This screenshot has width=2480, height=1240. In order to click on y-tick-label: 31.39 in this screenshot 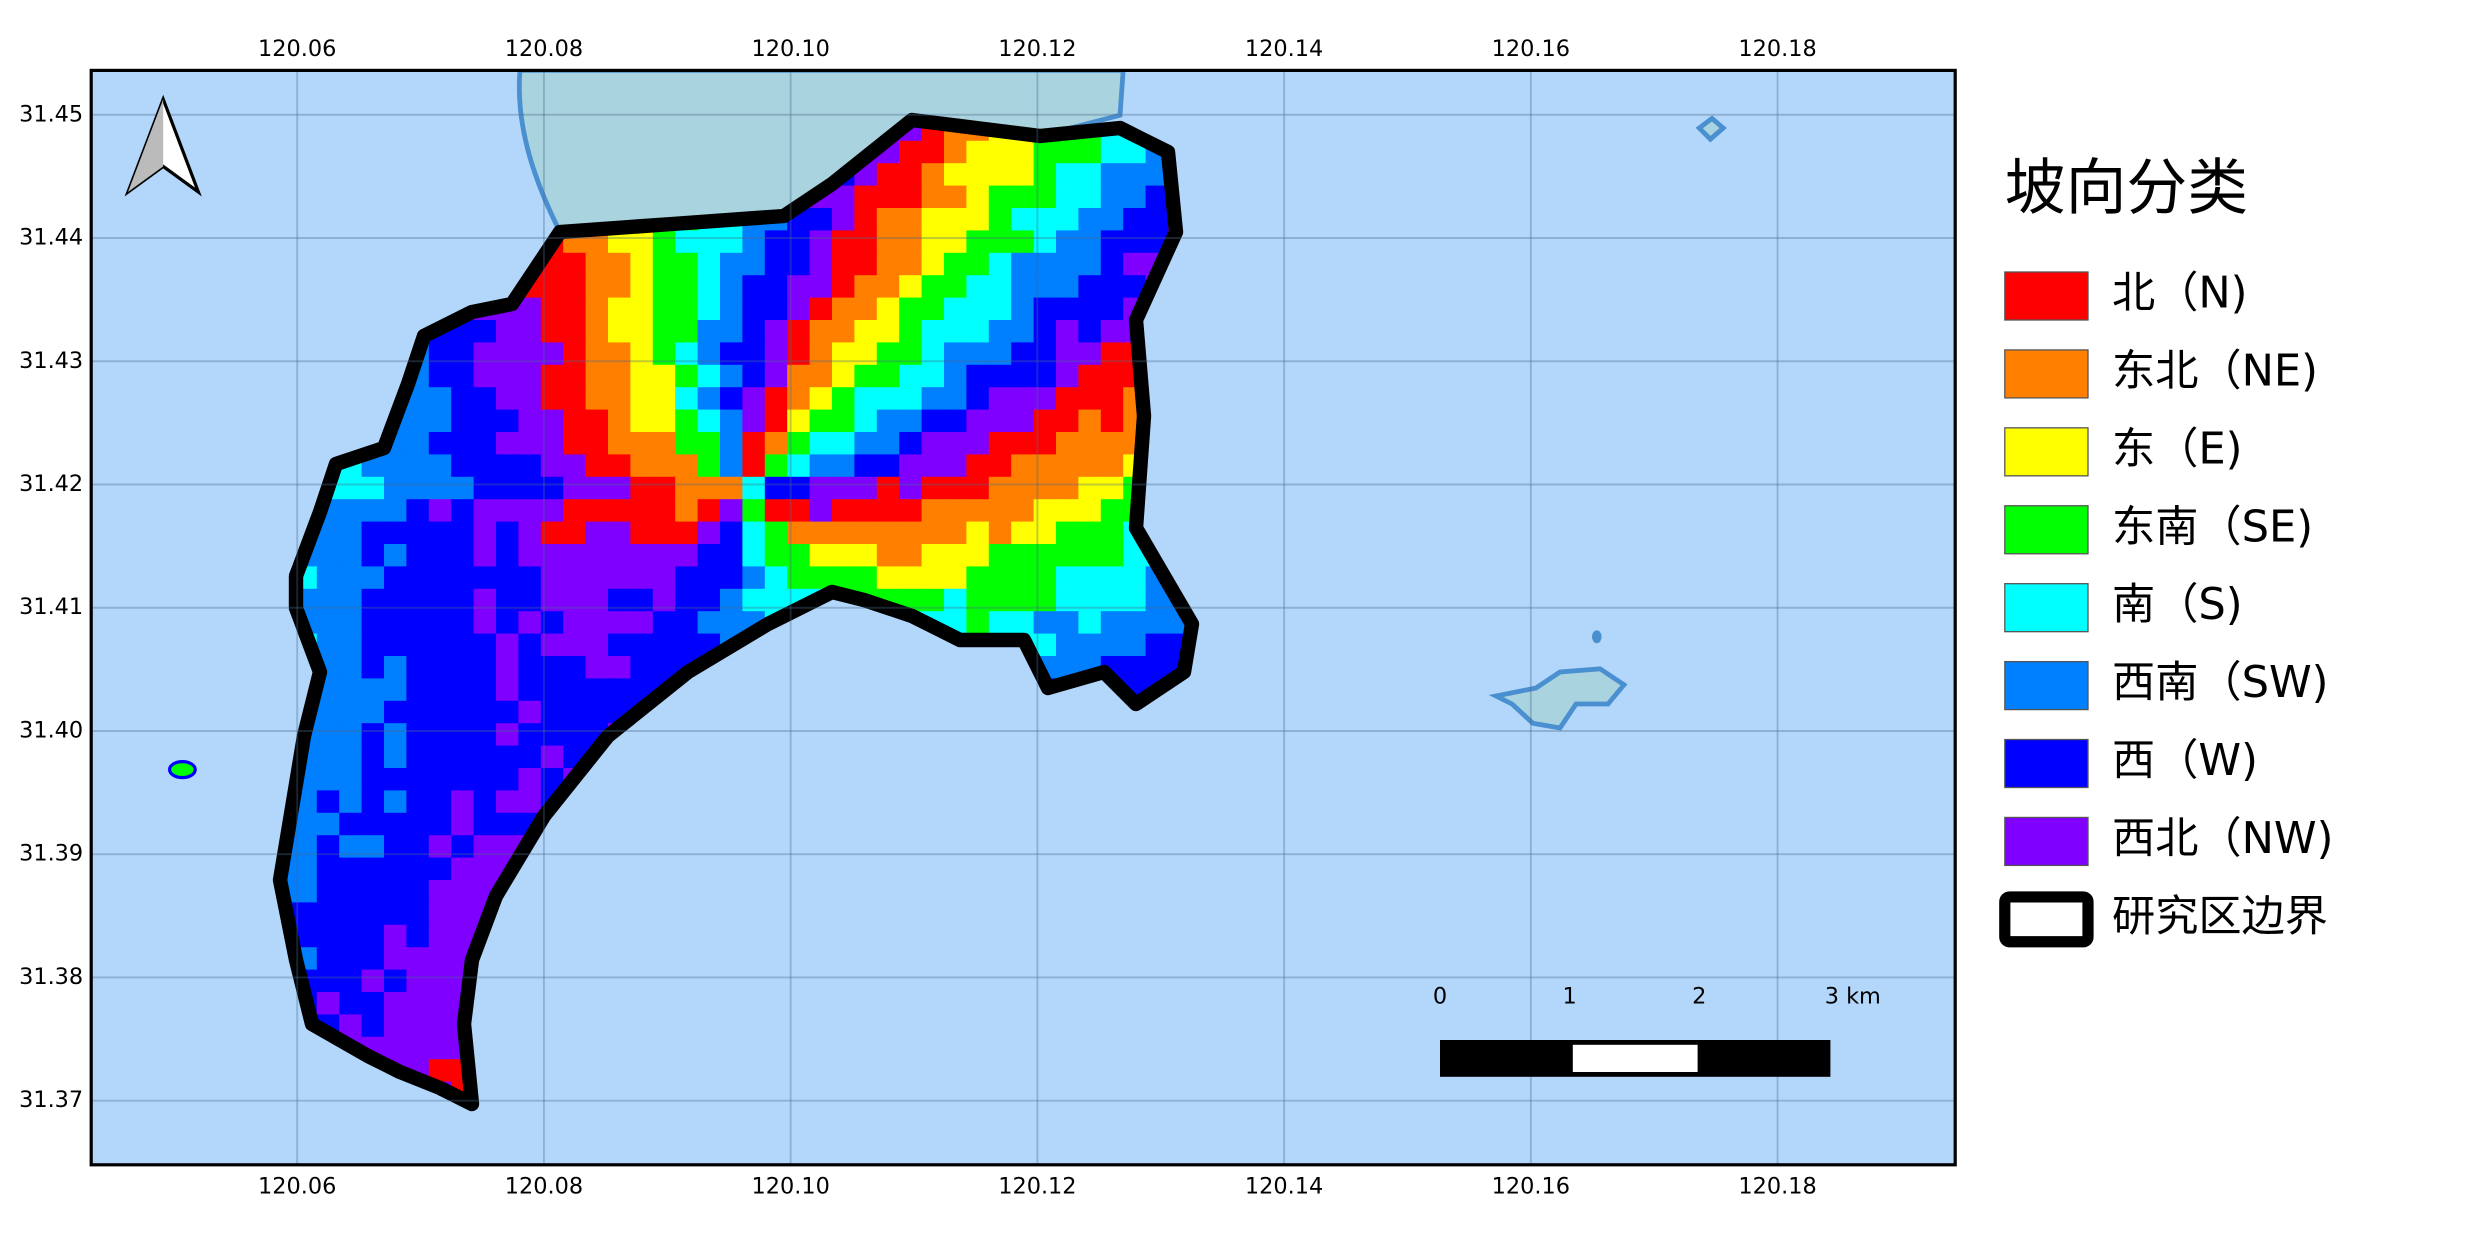, I will do `click(51, 854)`.